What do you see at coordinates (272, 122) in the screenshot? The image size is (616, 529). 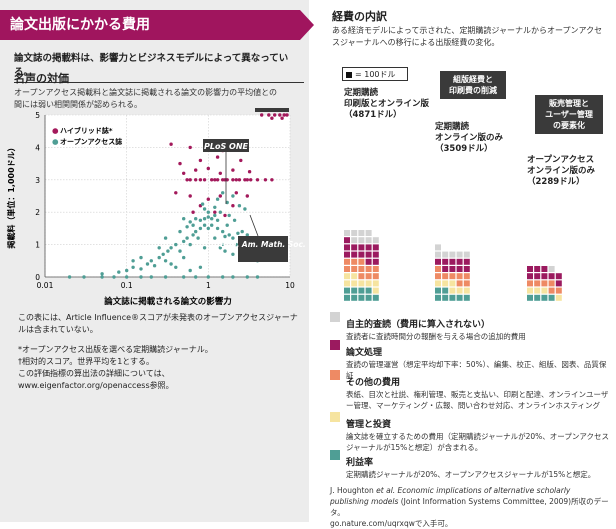 I see `annotation-neuron: Neuron` at bounding box center [272, 122].